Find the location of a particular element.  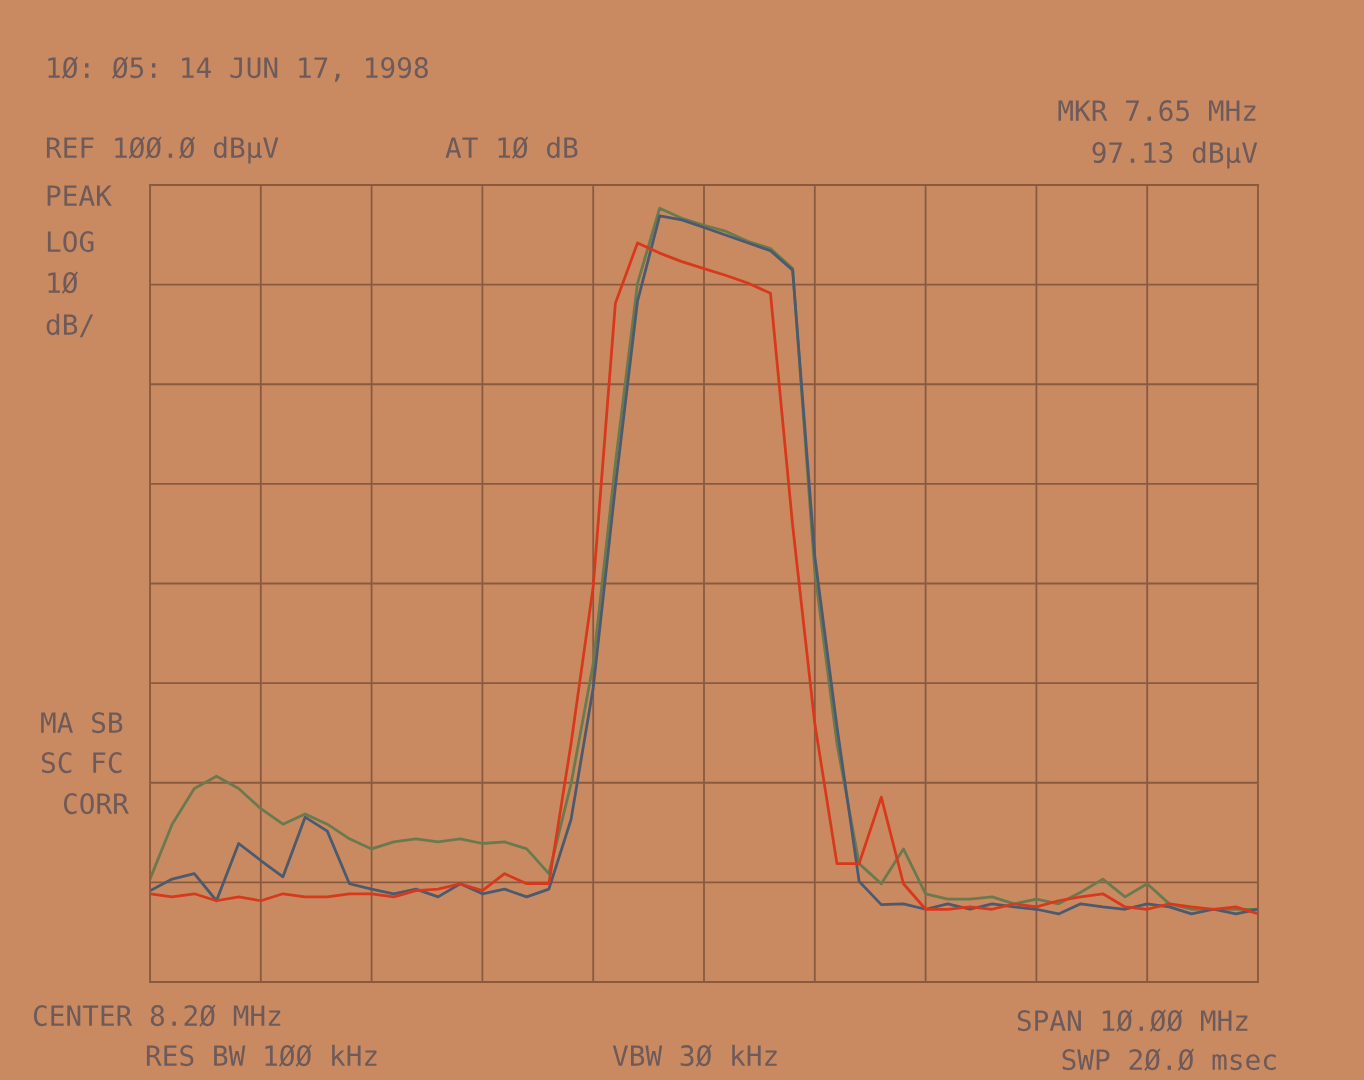

text: 1Ø: Ø5: 14 JUN 17, 1998 is located at coordinates (238, 69).